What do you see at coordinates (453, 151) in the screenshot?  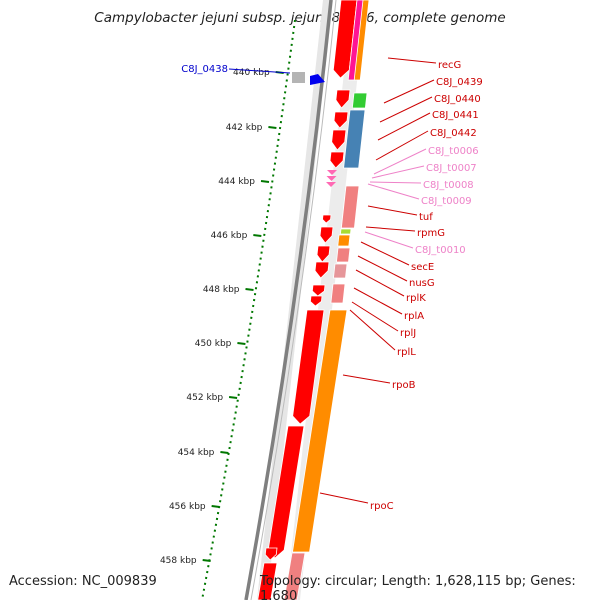 I see `gene-label-C8J_t0006: C8J_t0006` at bounding box center [453, 151].